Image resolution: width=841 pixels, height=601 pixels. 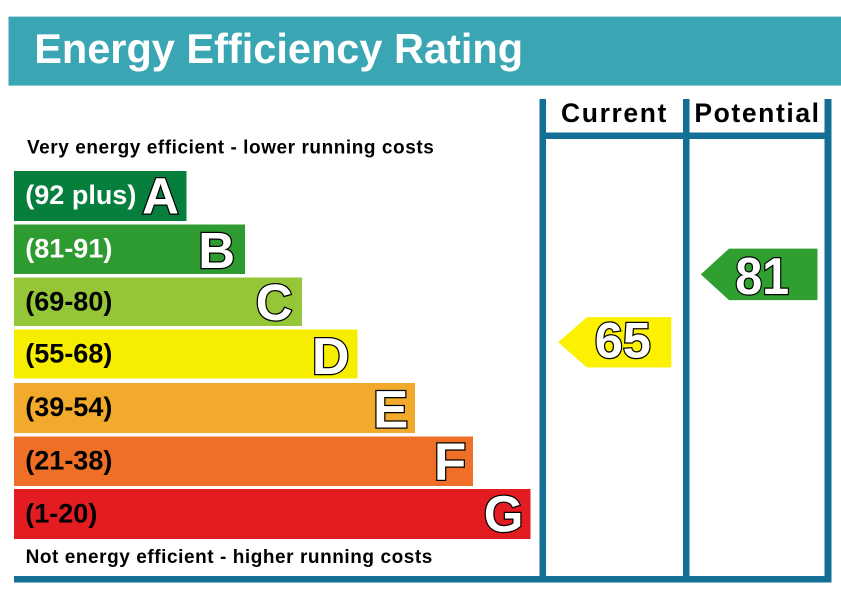 What do you see at coordinates (331, 357) in the screenshot?
I see `svg-text: D` at bounding box center [331, 357].